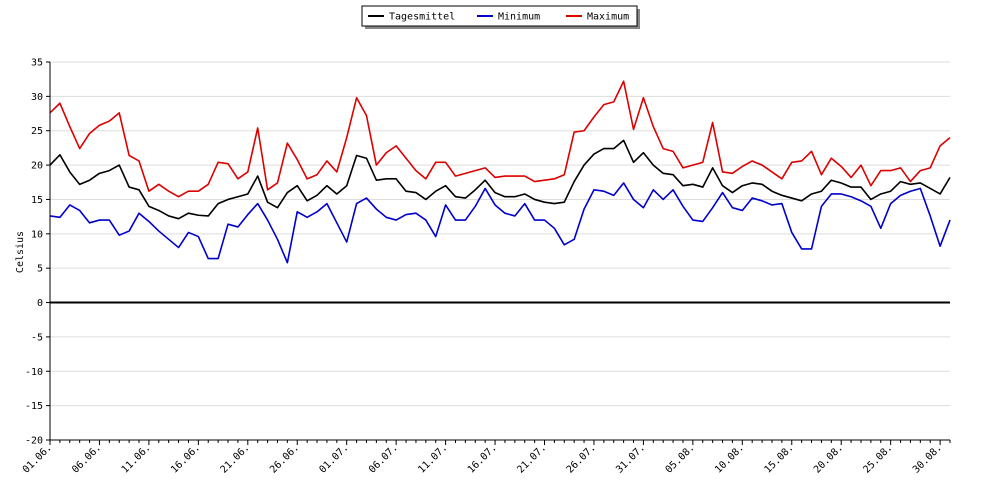 The height and width of the screenshot is (500, 1000). Describe the element at coordinates (927, 458) in the screenshot. I see `x-tick-label: 30.08.` at that location.